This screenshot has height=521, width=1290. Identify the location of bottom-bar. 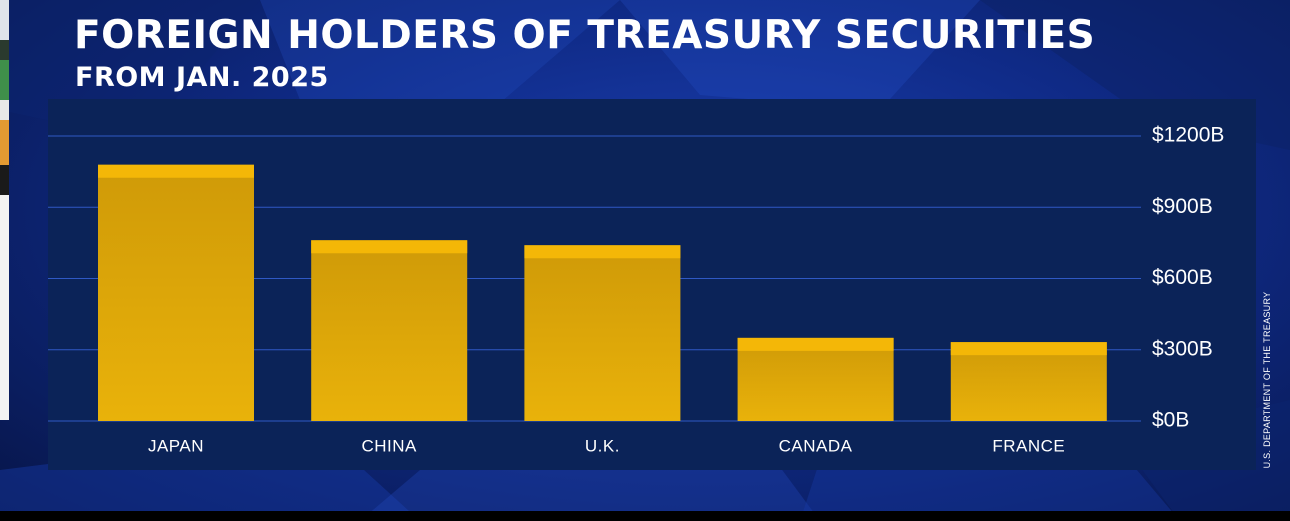
(645, 516).